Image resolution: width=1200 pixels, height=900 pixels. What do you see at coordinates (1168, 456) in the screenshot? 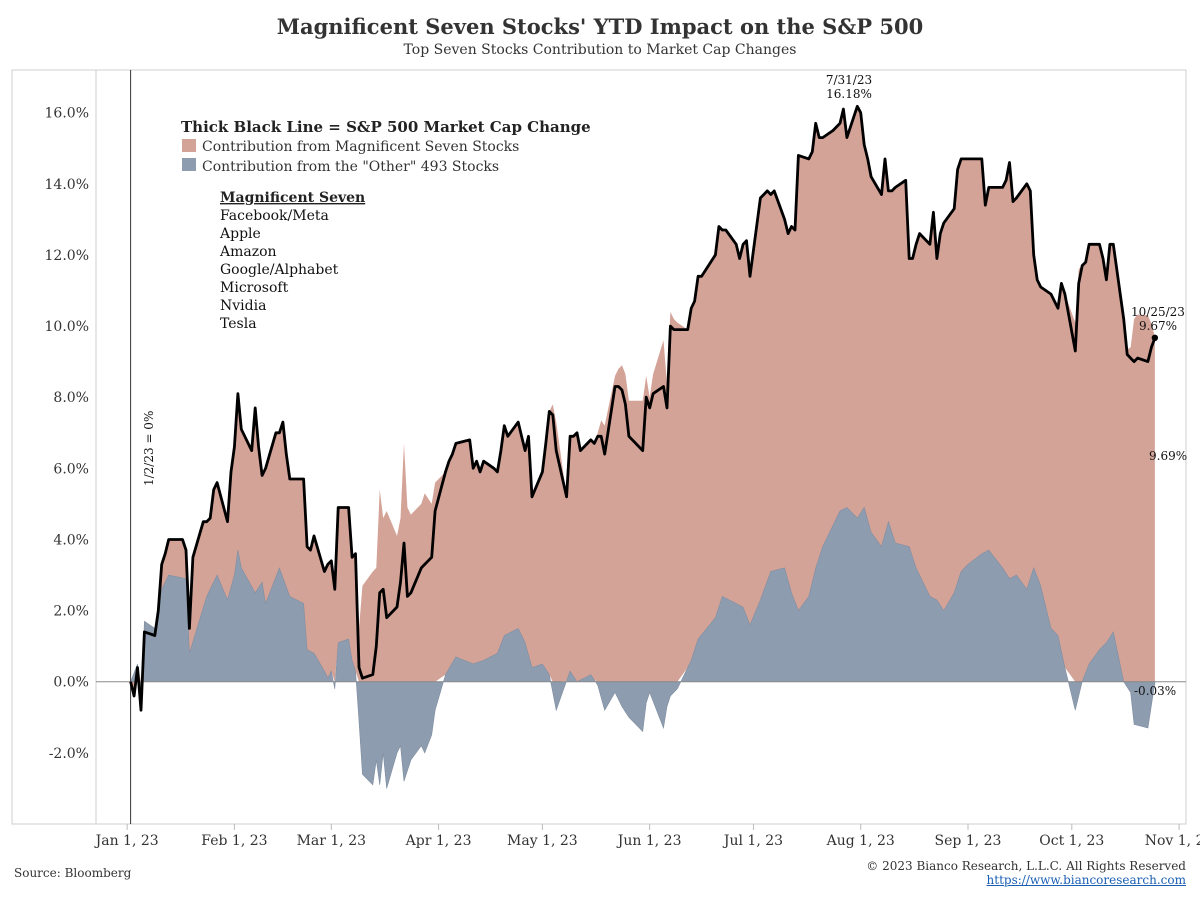
I see `mag7-end-label: 9.69%` at bounding box center [1168, 456].